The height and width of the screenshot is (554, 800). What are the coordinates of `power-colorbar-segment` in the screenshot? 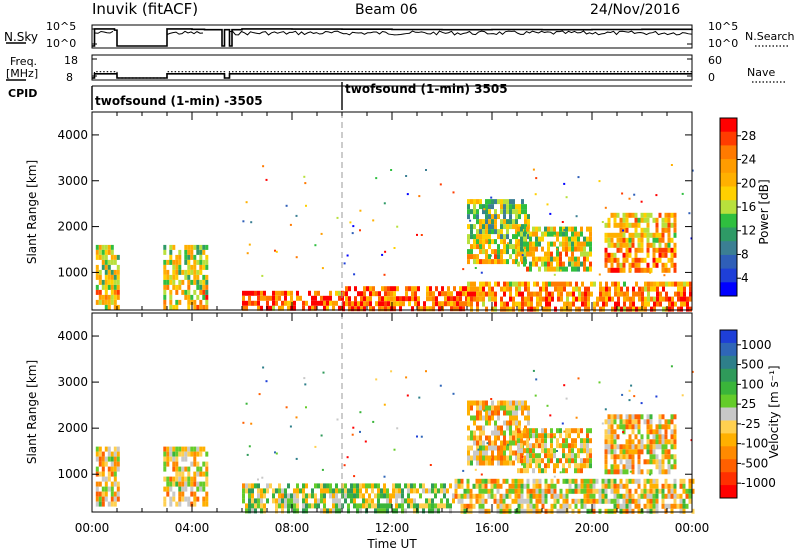 It's located at (728, 125).